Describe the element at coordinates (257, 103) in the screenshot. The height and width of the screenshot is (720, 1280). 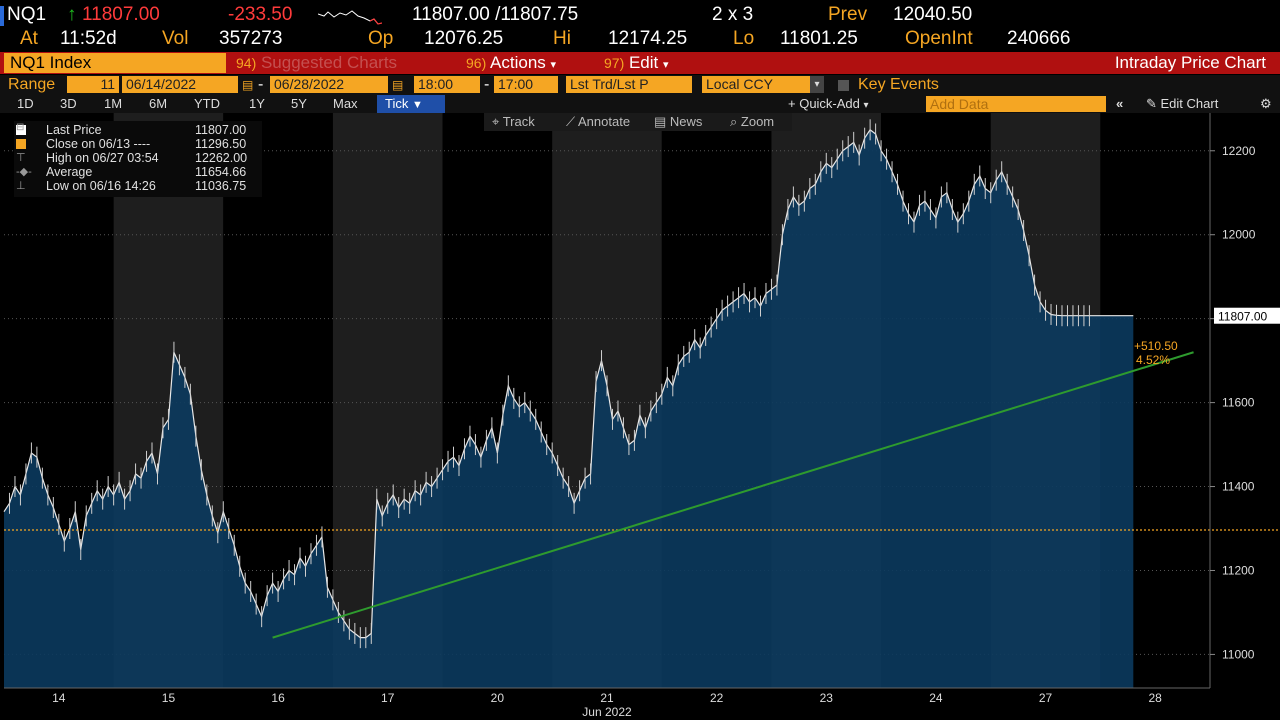
I see `period-1y: 1Y` at that location.